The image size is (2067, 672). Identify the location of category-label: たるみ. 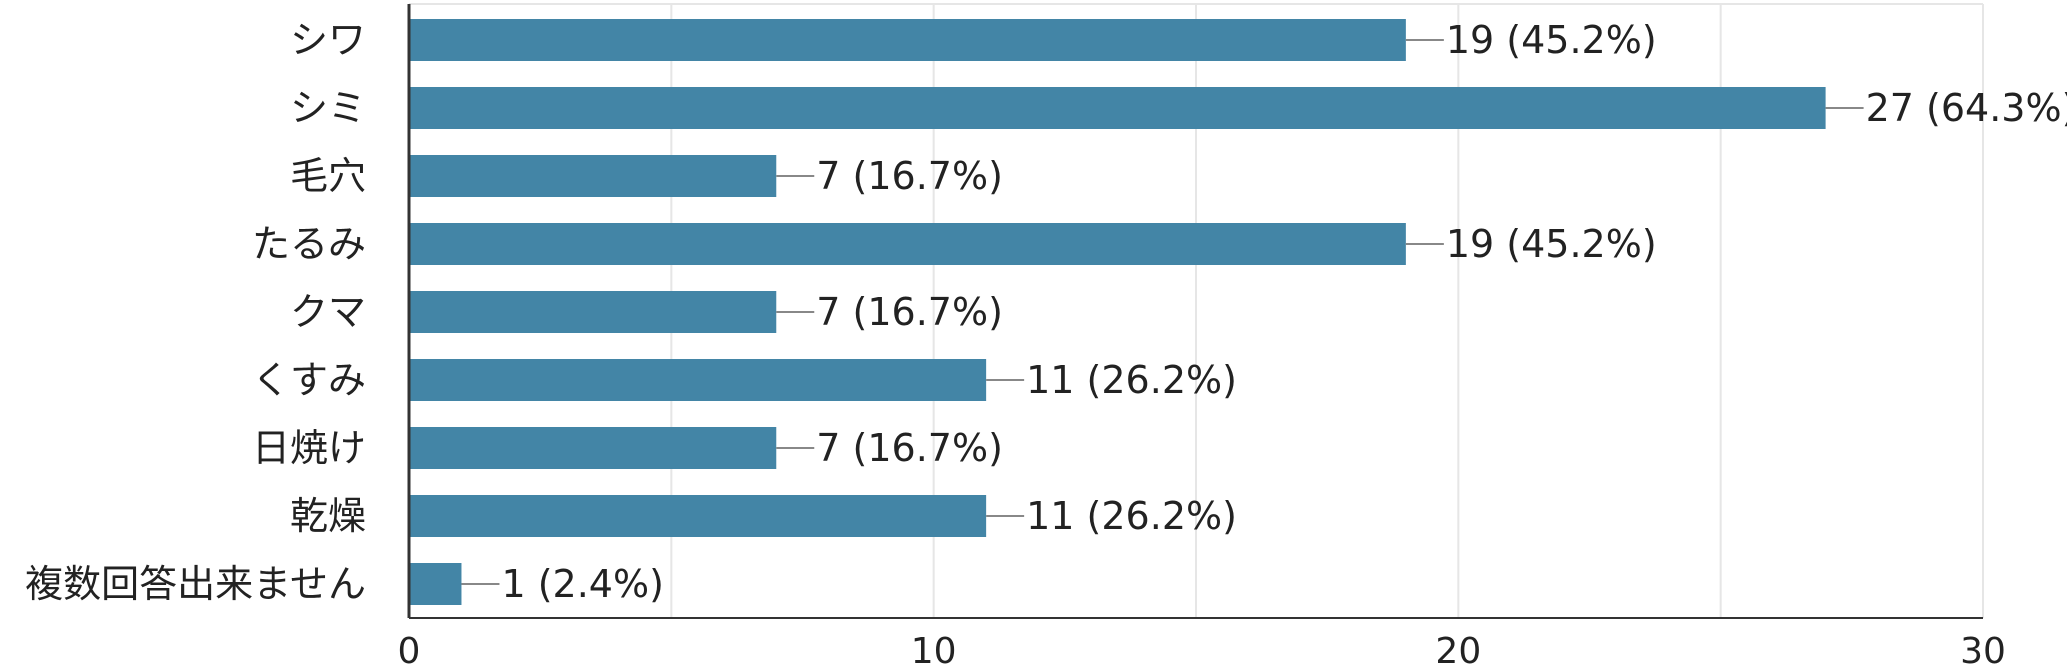
(309, 244).